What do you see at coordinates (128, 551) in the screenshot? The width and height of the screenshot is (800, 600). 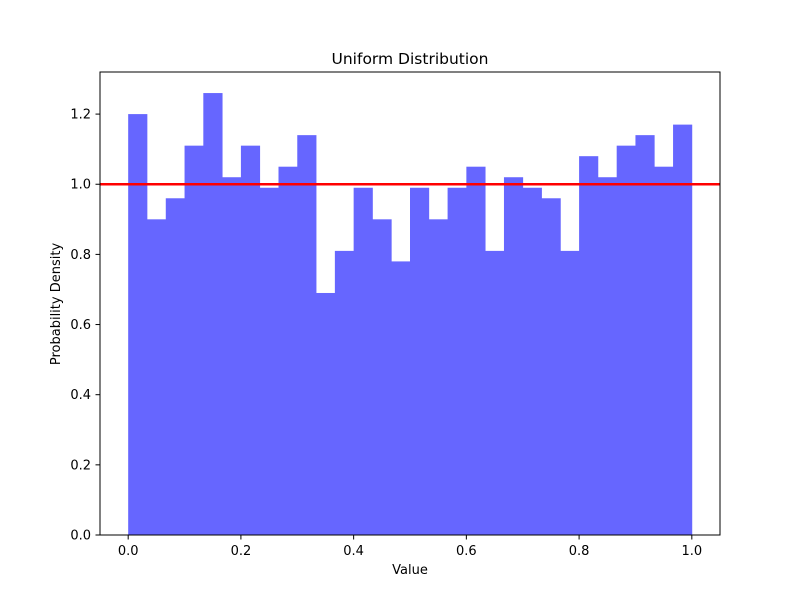 I see `x-tick-label: 0.0` at bounding box center [128, 551].